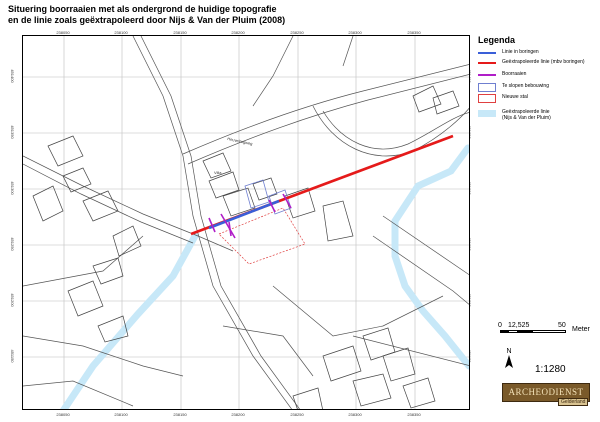 The width and height of the screenshot is (600, 422). I want to click on scale-label: 12,525, so click(519, 325).